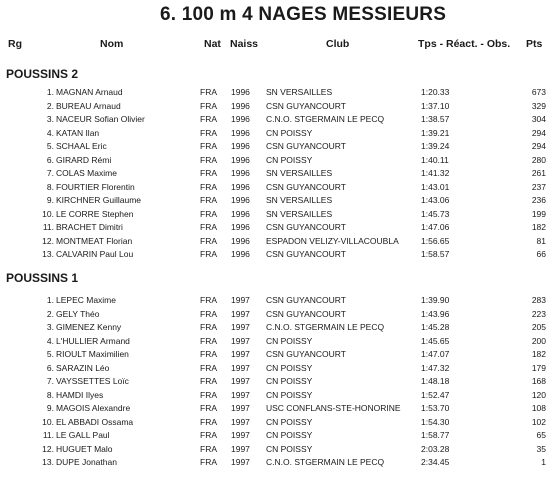  What do you see at coordinates (50, 119) in the screenshot?
I see `rank-cell: 3.` at bounding box center [50, 119].